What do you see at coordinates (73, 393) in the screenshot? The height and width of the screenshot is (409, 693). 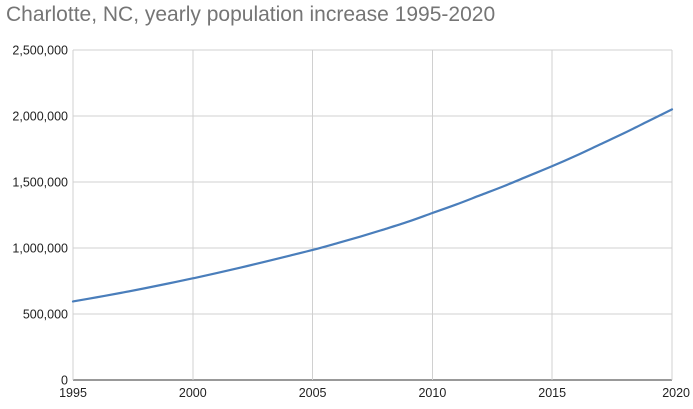 I see `x-tick-label: 1995` at bounding box center [73, 393].